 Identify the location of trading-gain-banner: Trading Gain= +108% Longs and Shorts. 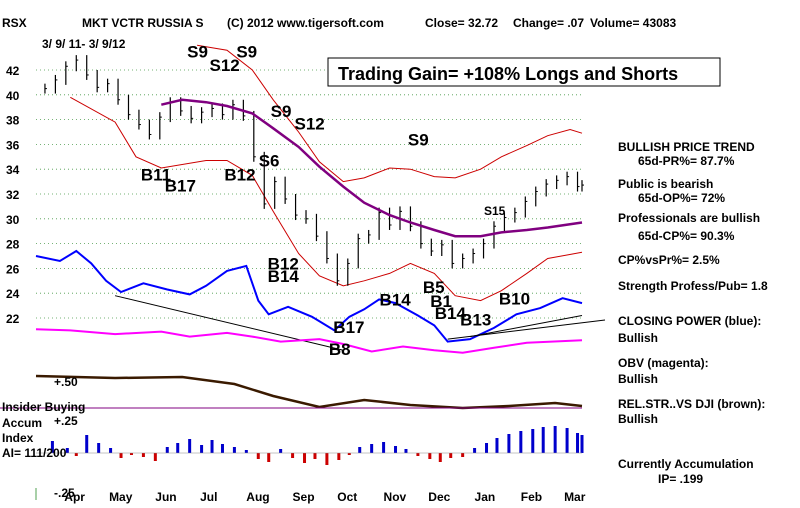
(508, 74).